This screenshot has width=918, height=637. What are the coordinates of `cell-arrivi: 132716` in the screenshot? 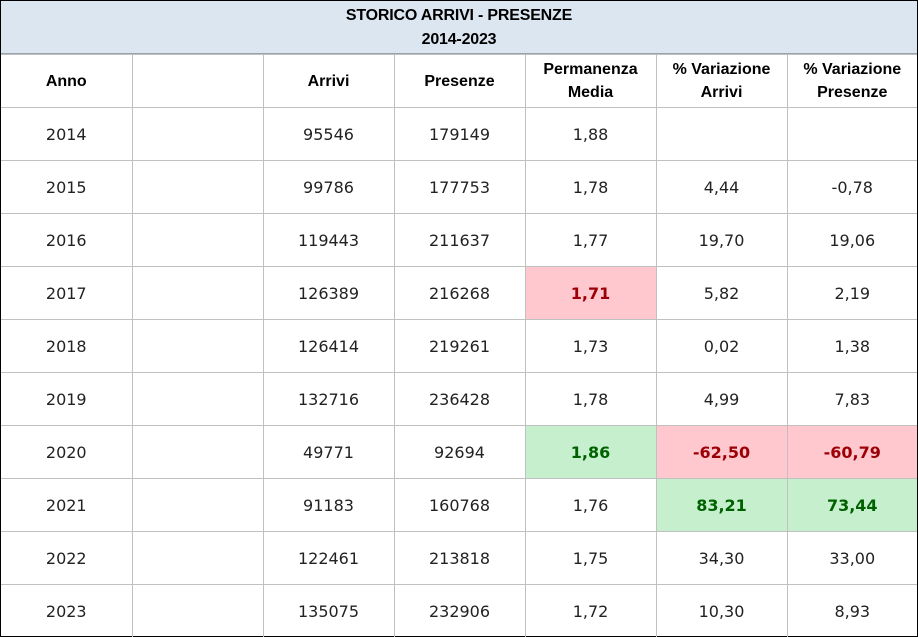 It's located at (328, 399).